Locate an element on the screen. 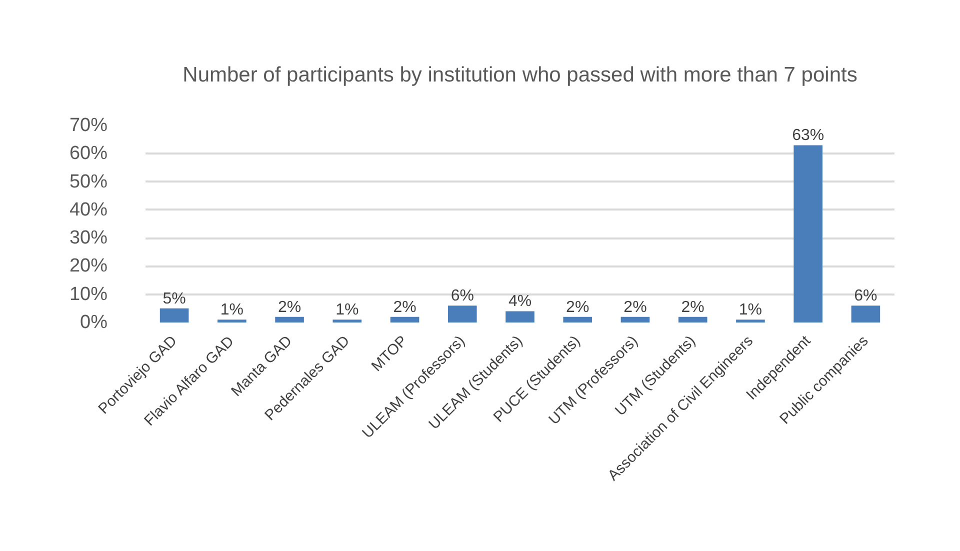 This screenshot has height=551, width=960. y-tick-label: 30% is located at coordinates (88, 238).